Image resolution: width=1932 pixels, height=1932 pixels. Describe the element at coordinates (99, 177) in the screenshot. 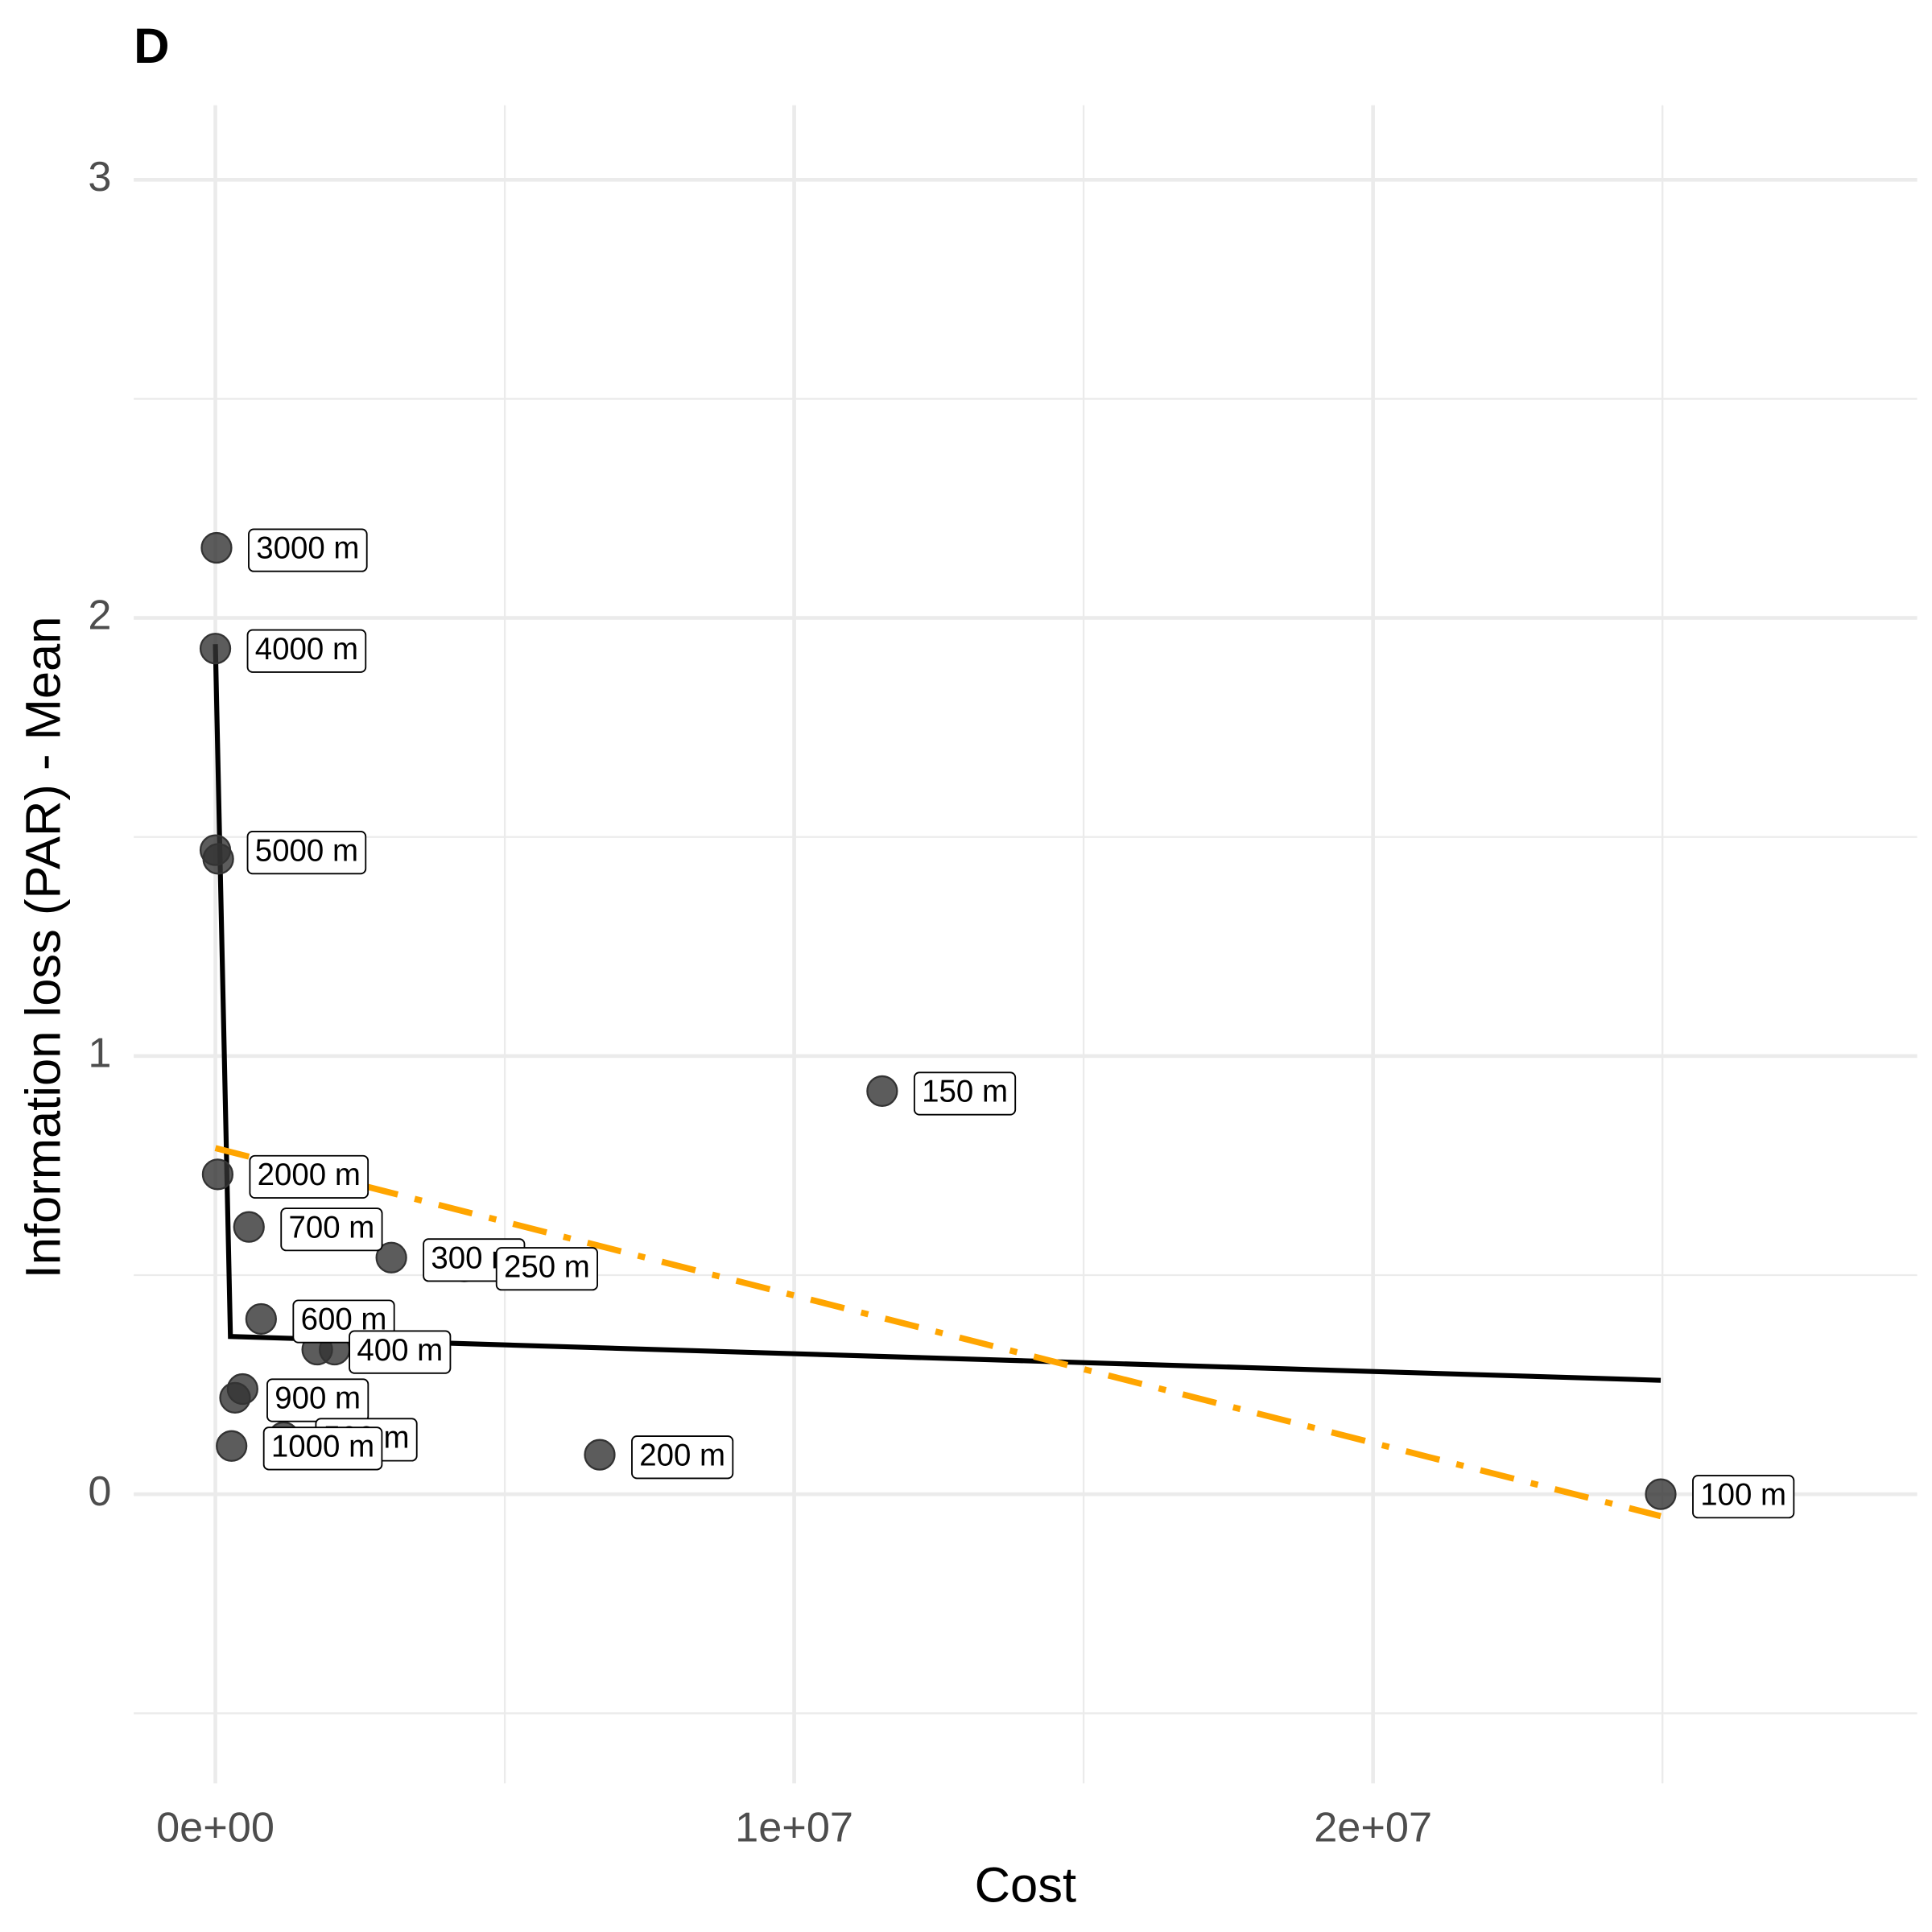

I see `y-tick-label: 3` at that location.